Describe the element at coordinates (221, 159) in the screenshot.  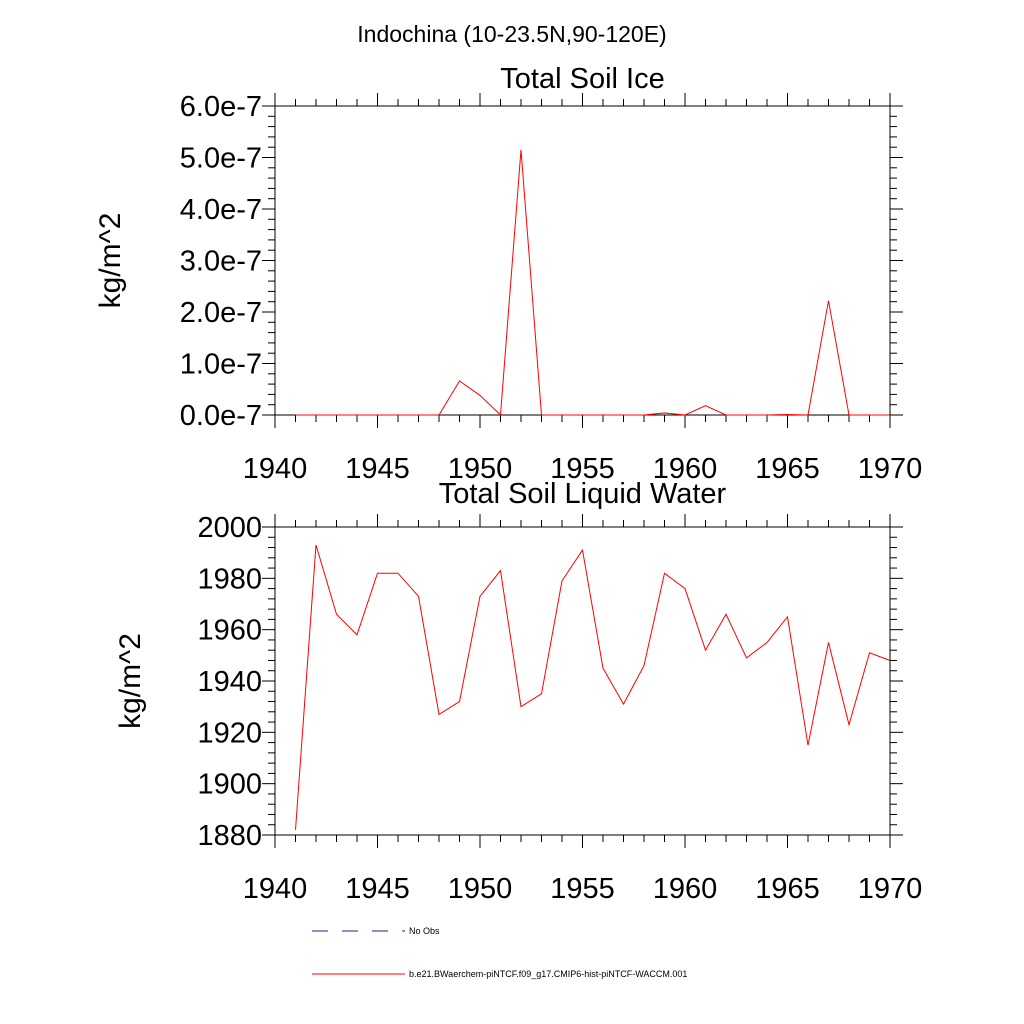
I see `y-tick-label: 5.0e-7` at that location.